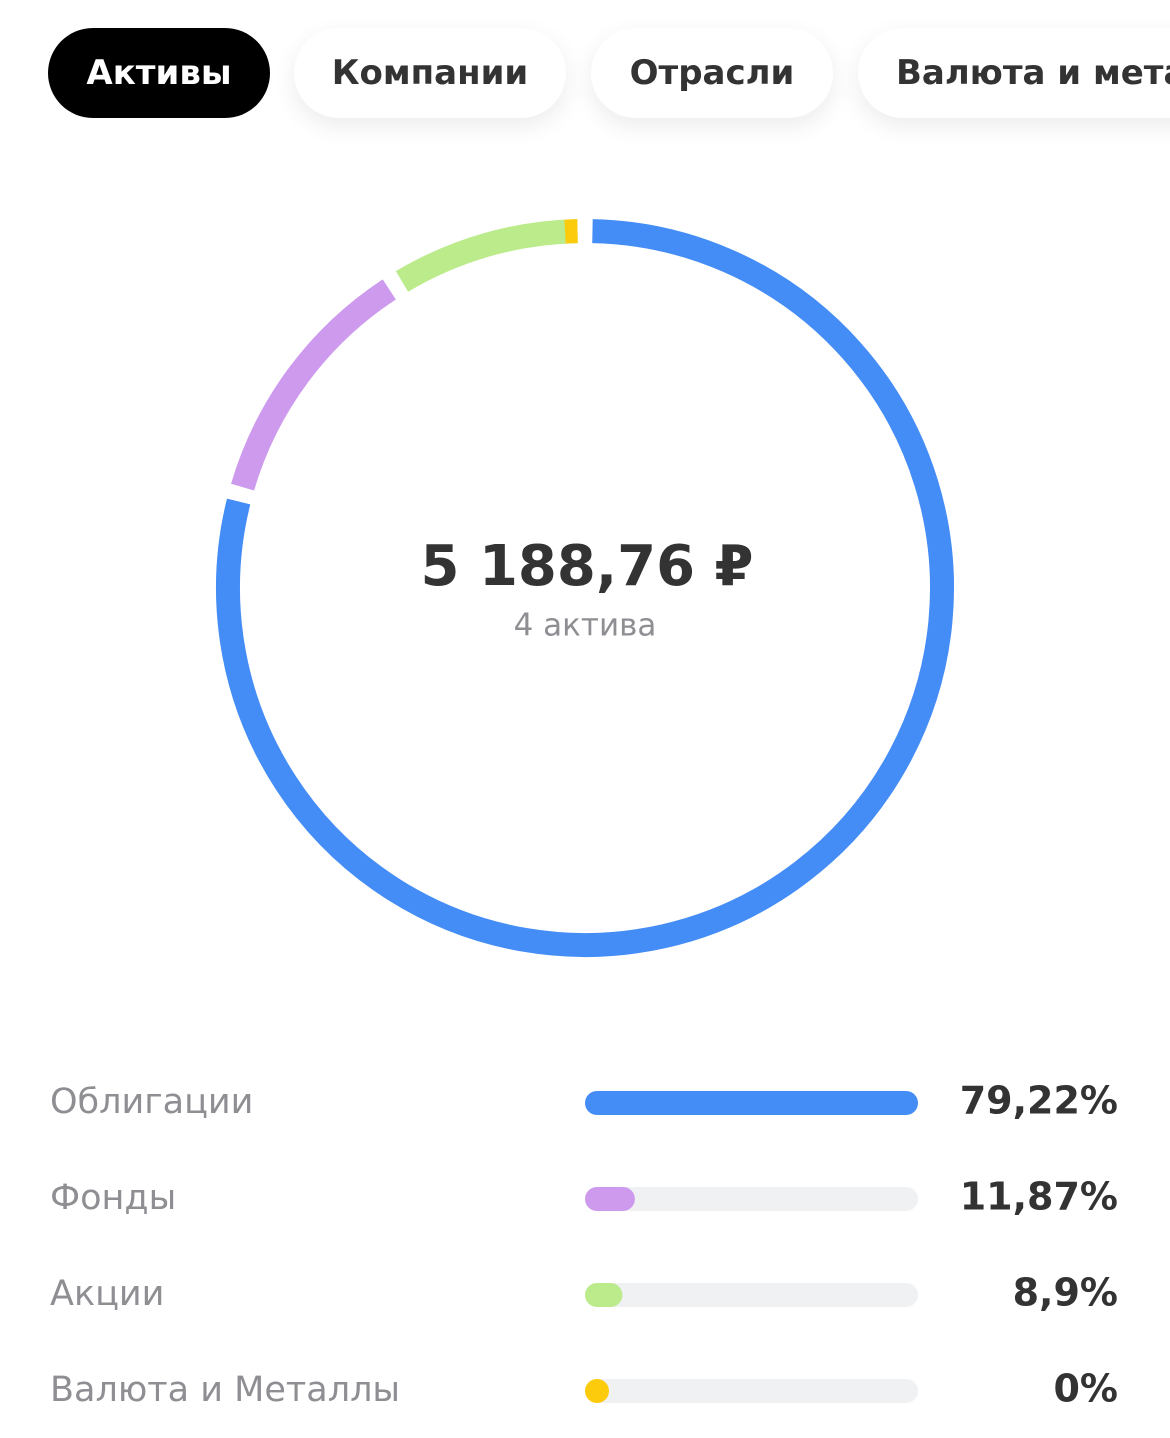  I want to click on tab: Валюта и мета, so click(1014, 73).